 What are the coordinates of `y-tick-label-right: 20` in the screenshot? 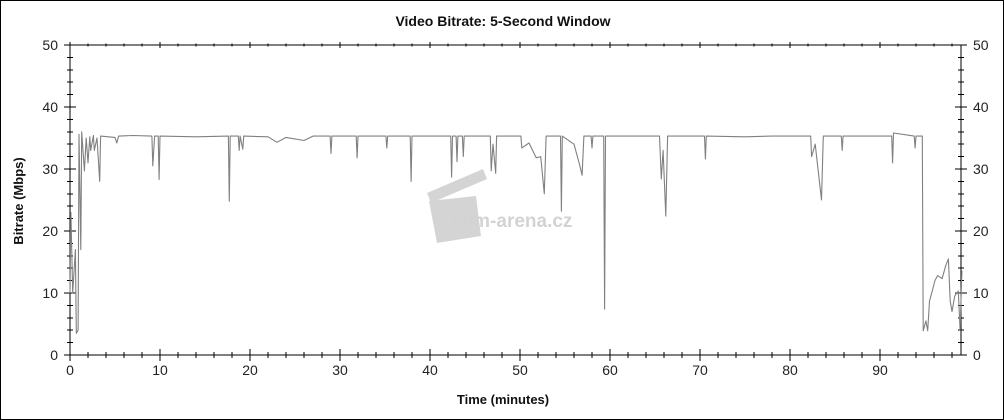 It's located at (981, 231).